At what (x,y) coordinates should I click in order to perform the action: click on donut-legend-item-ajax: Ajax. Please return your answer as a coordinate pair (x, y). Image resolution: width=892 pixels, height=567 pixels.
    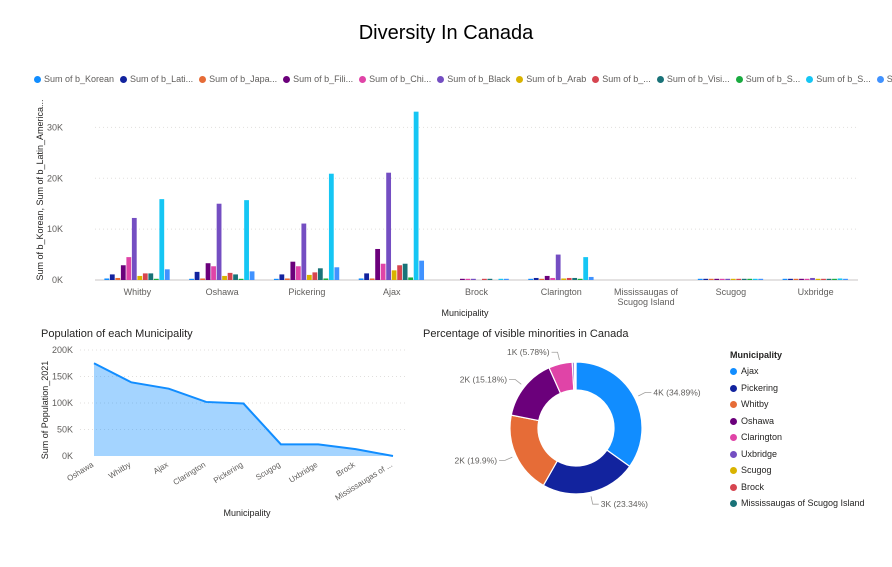
    Looking at the image, I should click on (797, 374).